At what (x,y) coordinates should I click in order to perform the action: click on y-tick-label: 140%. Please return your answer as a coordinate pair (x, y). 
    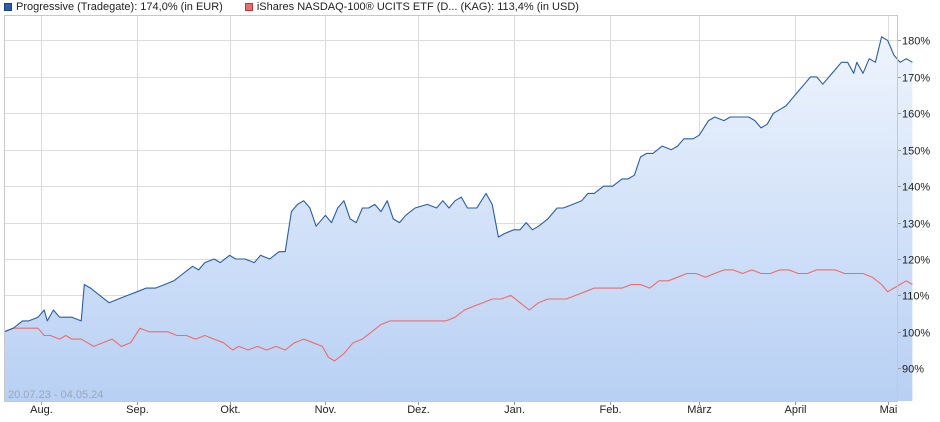
    Looking at the image, I should click on (916, 188).